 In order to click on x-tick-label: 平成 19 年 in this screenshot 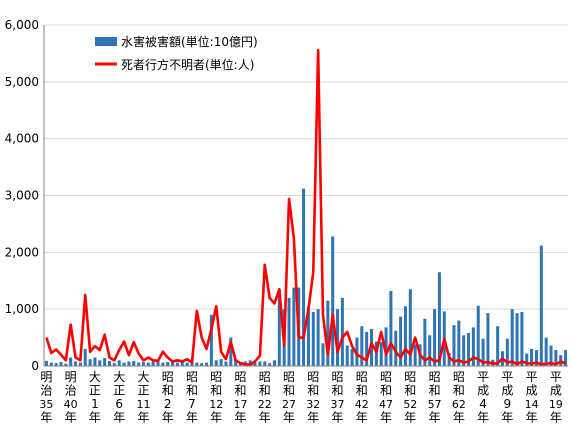, I will do `click(556, 397)`.